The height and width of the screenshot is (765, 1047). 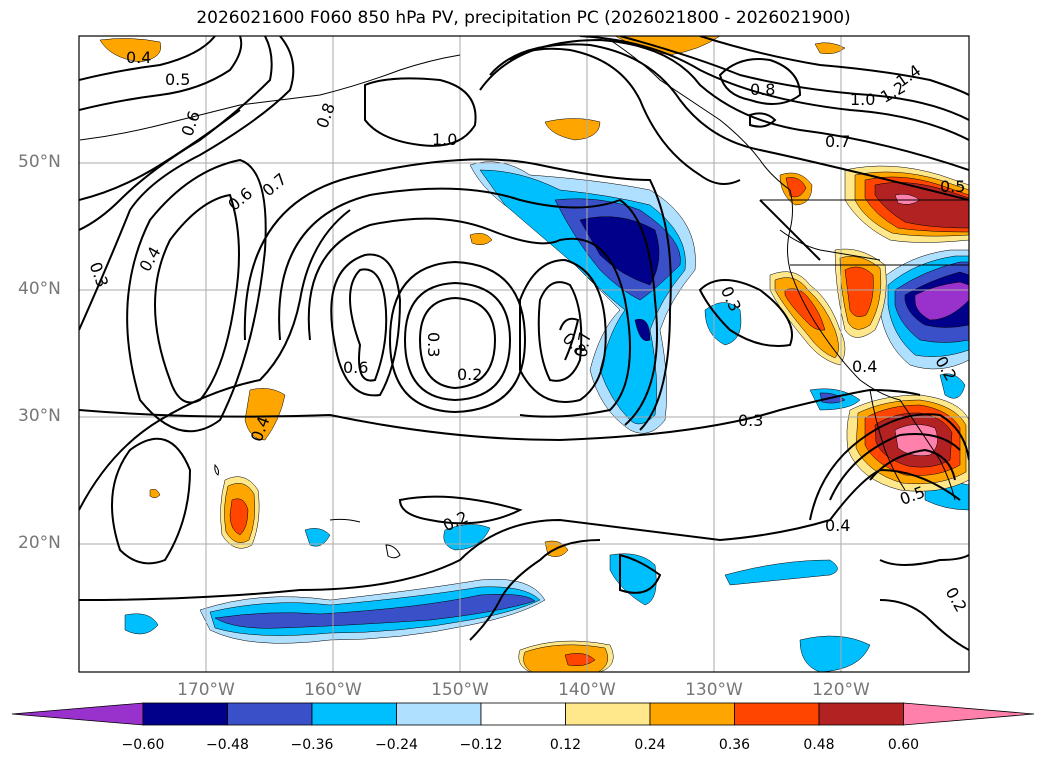 I want to click on colorbar-tick-label: −0.48, so click(x=227, y=745).